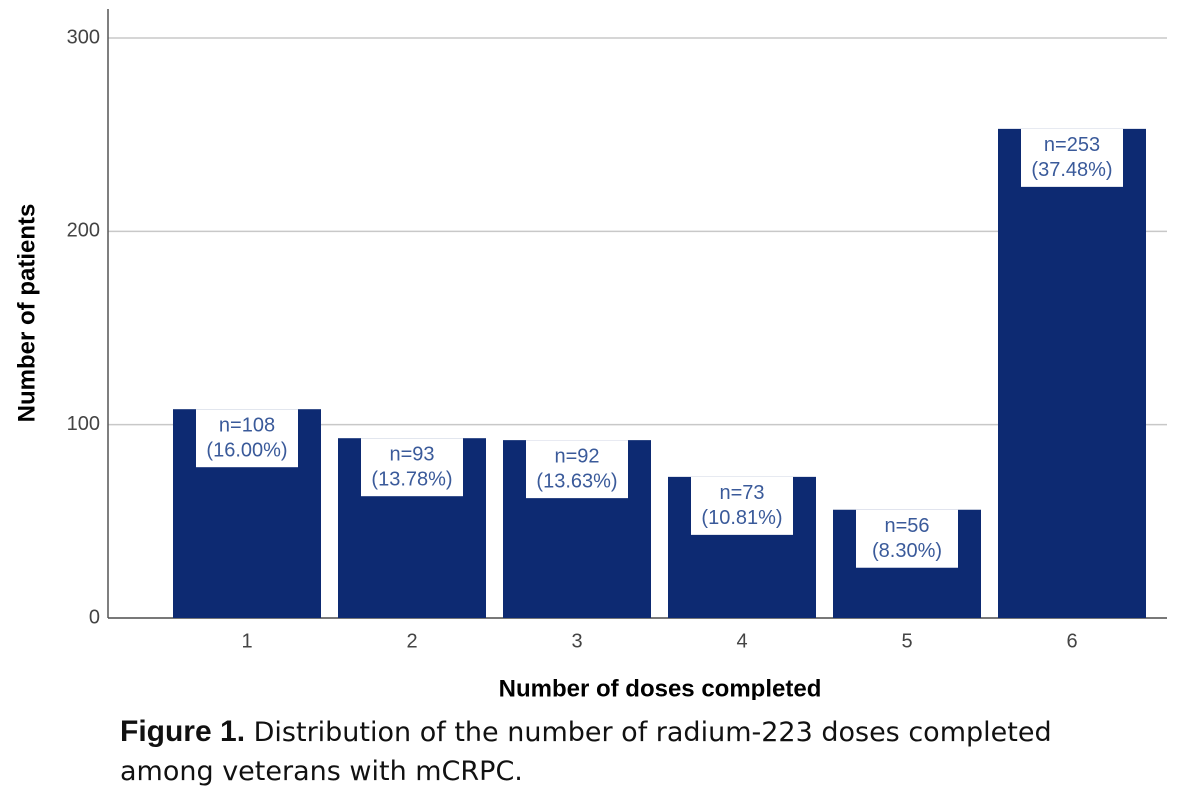 This screenshot has height=795, width=1200. I want to click on percent-label: (37.48%), so click(1071, 170).